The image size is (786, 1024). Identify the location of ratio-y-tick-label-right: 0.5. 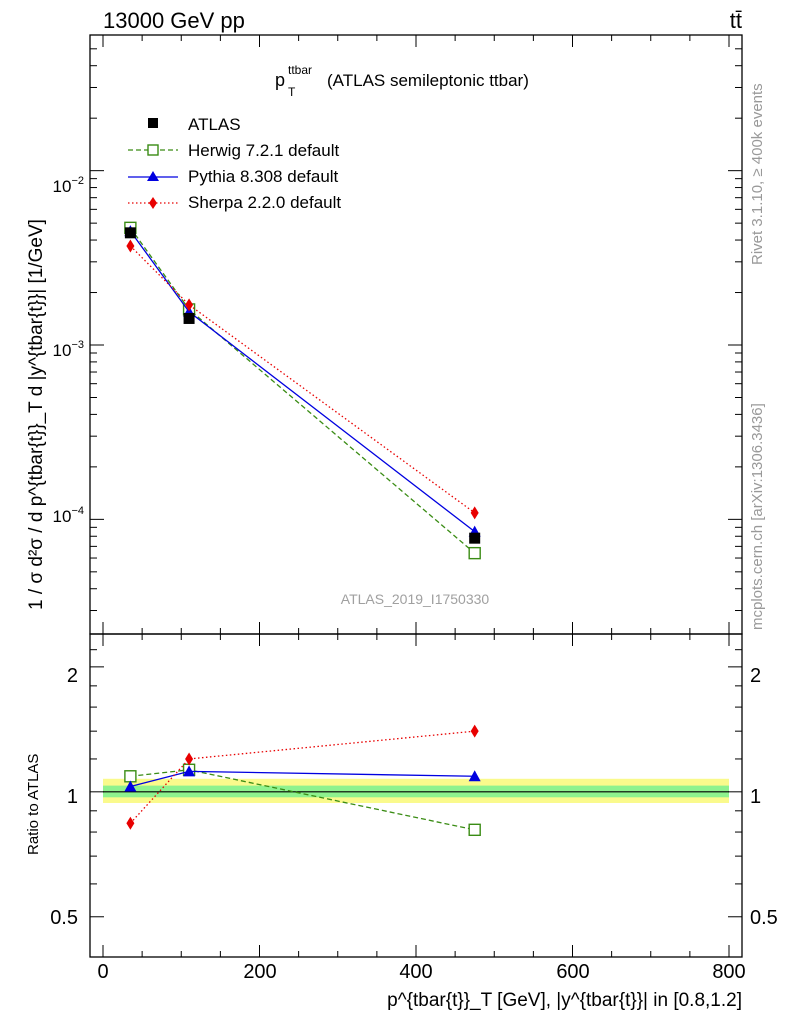
(764, 918).